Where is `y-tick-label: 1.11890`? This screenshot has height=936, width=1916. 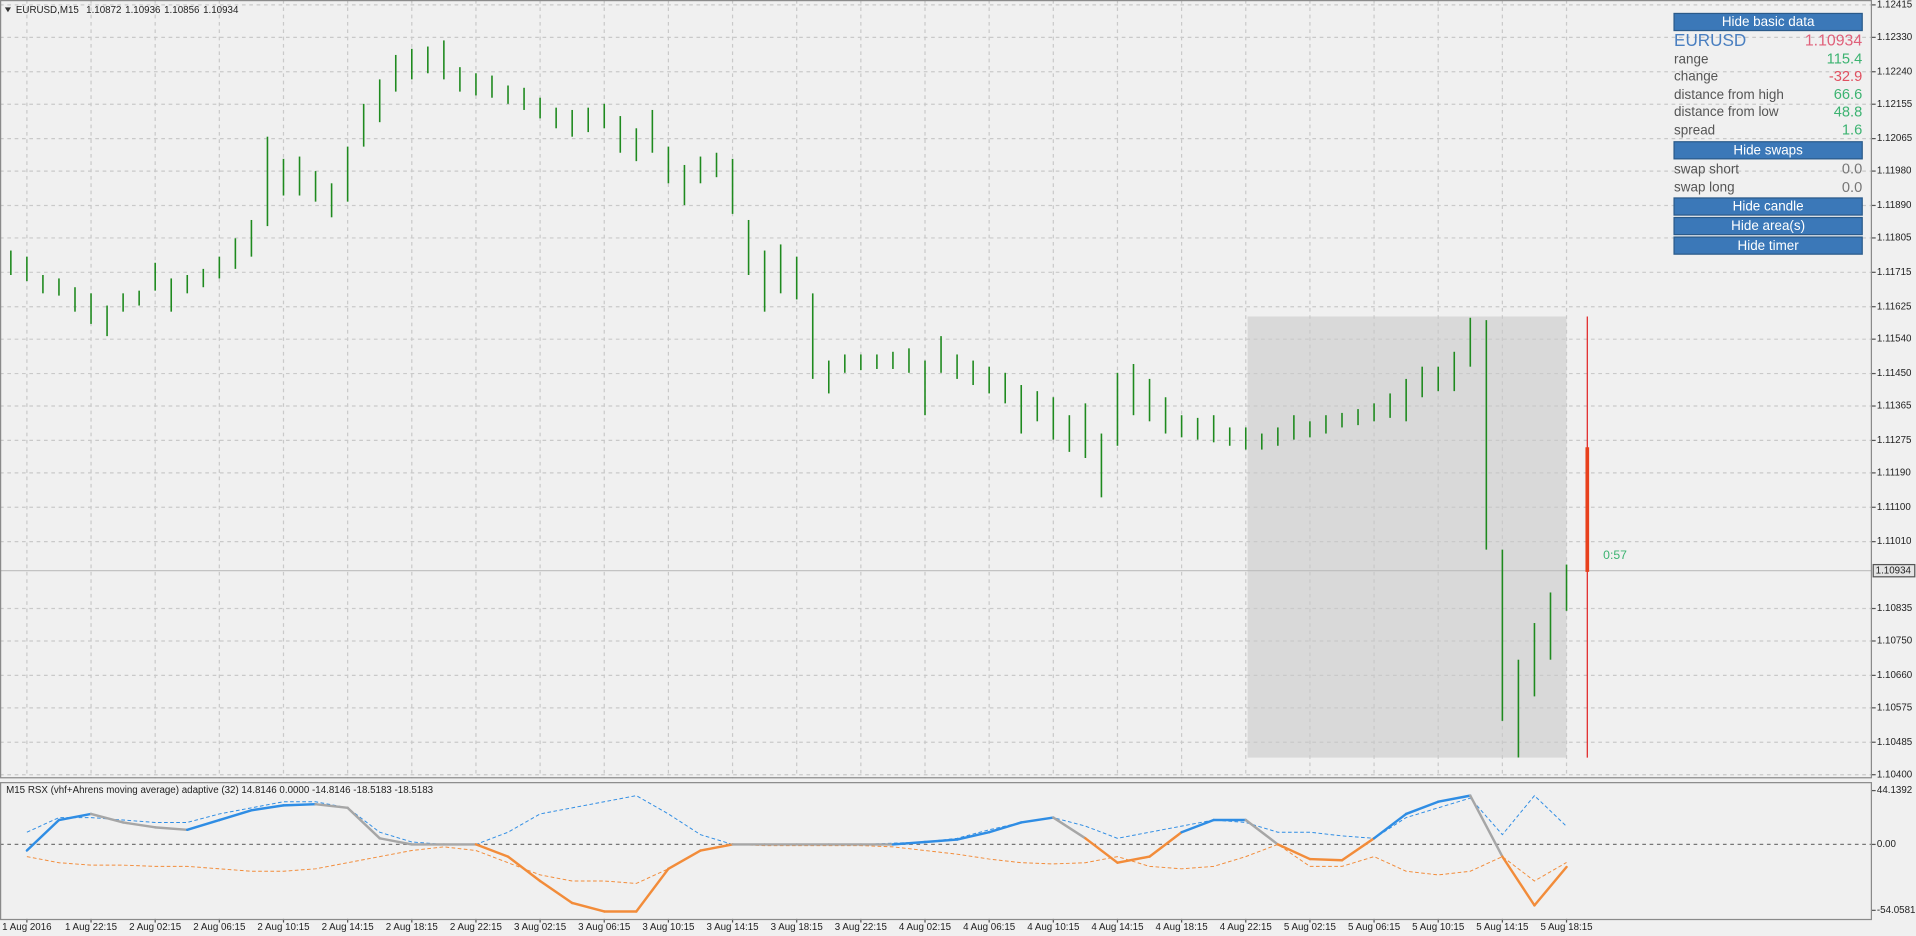 y-tick-label: 1.11890 is located at coordinates (1894, 205).